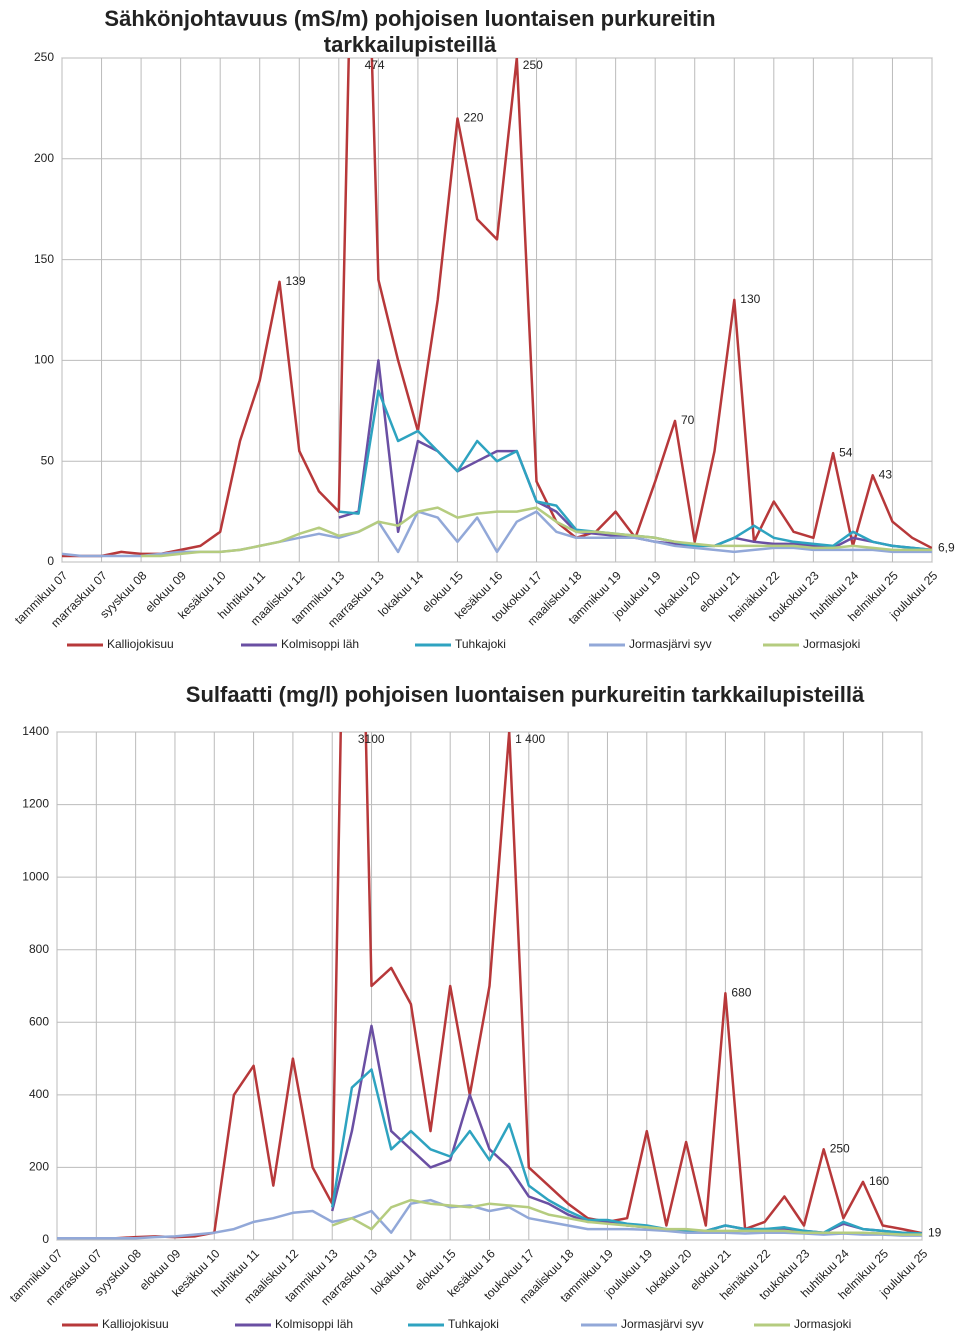  I want to click on value-label: 70, so click(688, 420).